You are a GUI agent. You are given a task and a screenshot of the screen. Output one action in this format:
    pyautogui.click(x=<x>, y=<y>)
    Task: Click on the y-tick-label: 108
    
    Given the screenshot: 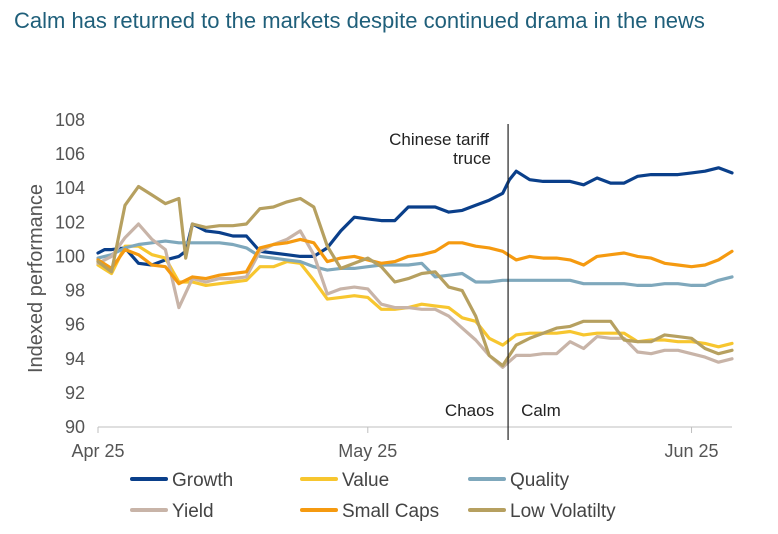 What is the action you would take?
    pyautogui.click(x=70, y=120)
    